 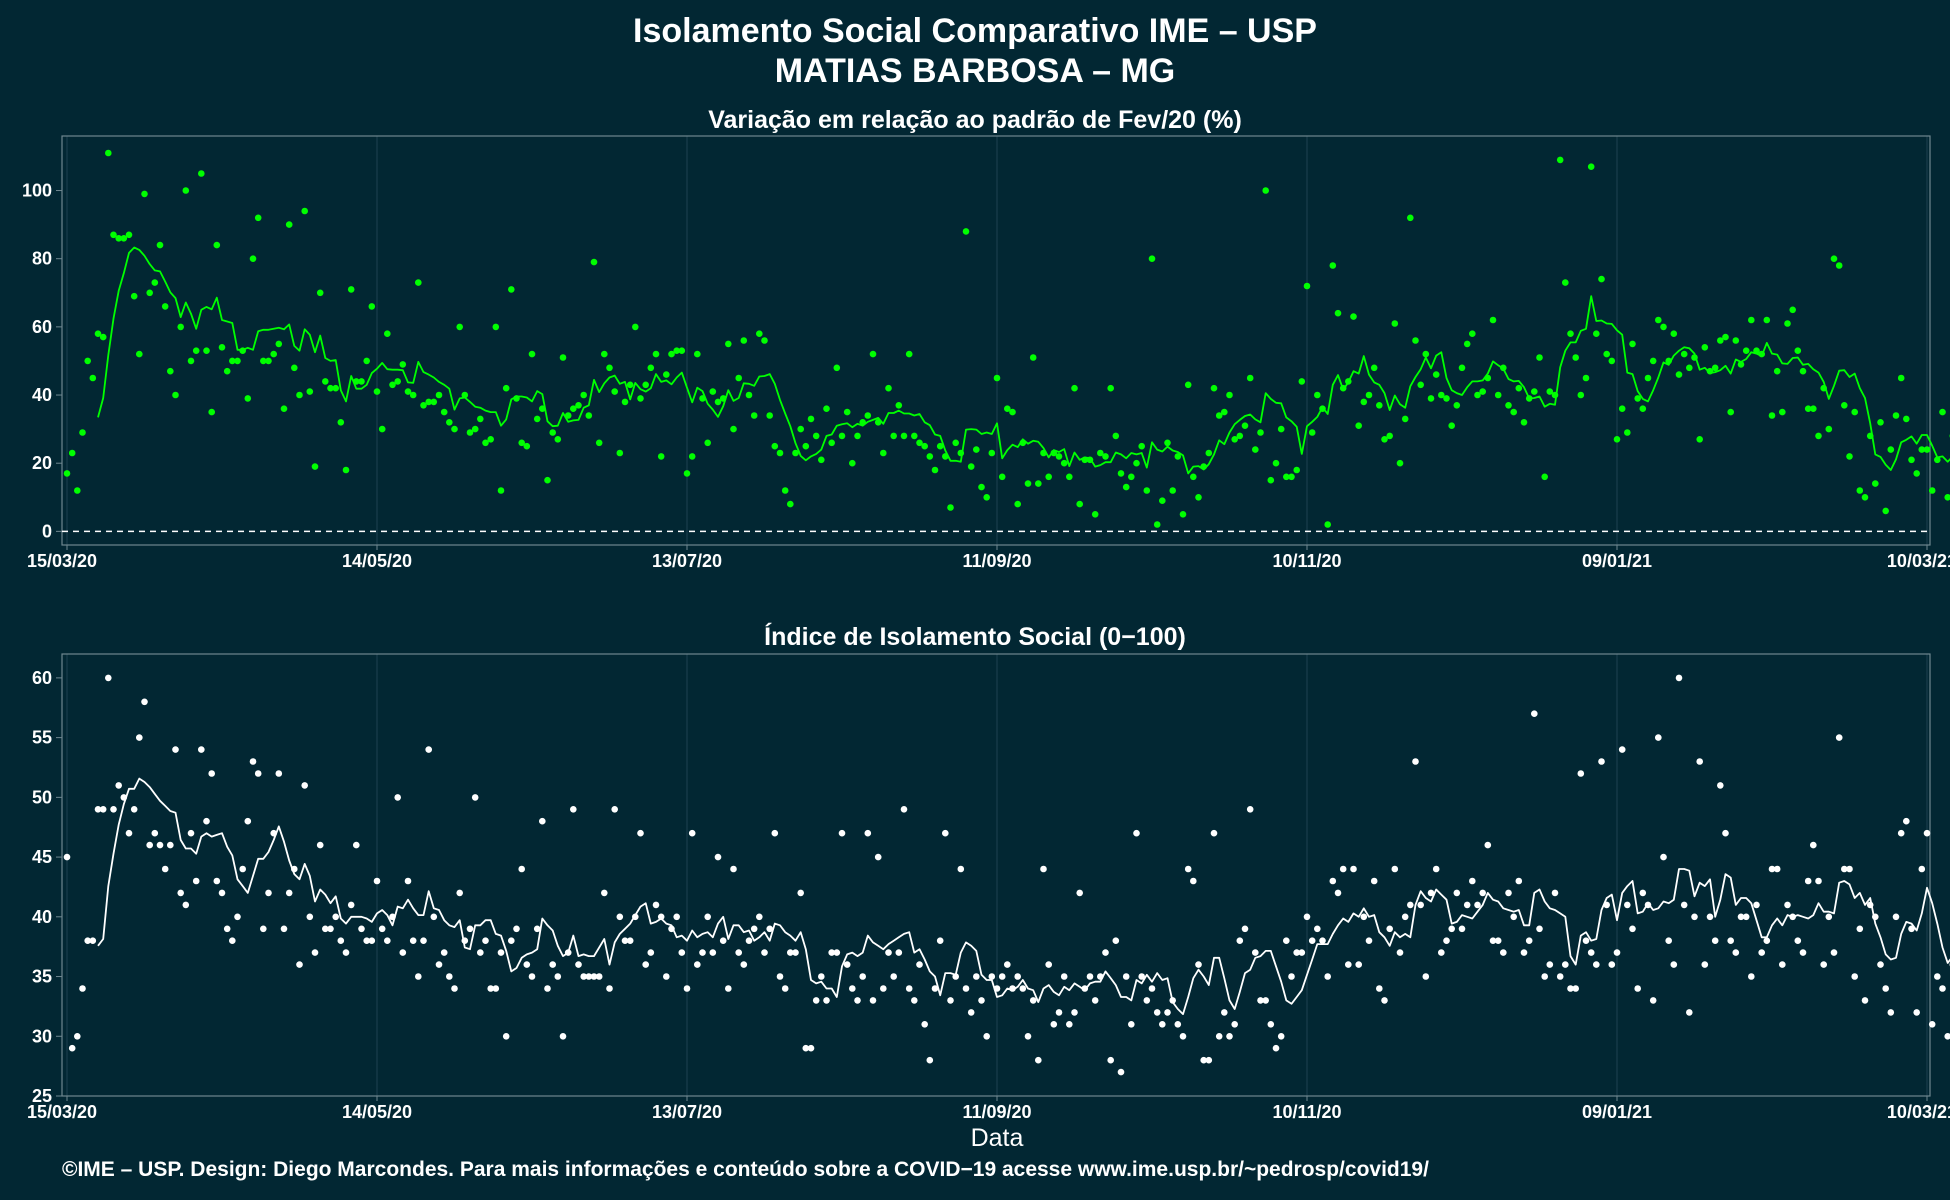 I want to click on index-y-tick-label: 30, so click(x=42, y=1036).